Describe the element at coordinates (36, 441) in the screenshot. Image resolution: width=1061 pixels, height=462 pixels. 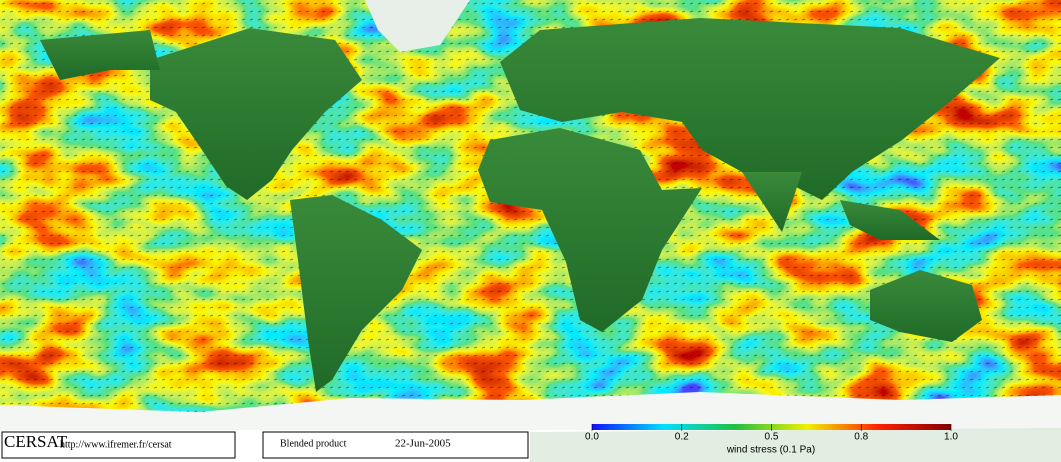
I see `logo: CERSAT` at that location.